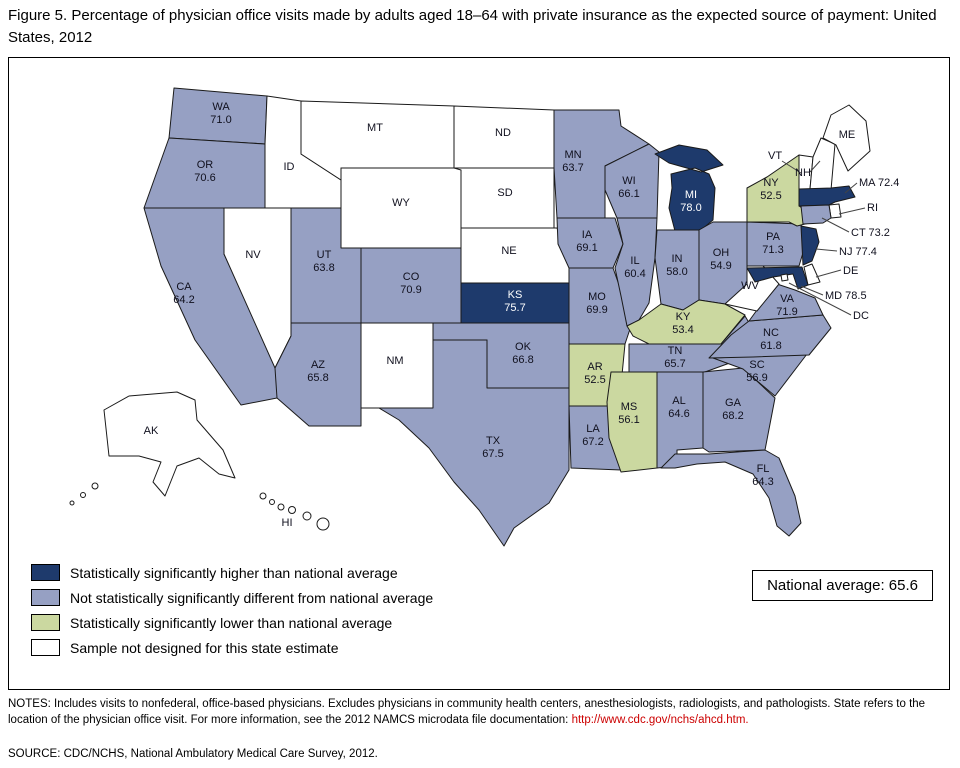 The width and height of the screenshot is (960, 768). What do you see at coordinates (720, 259) in the screenshot?
I see `state-label-oh: OH 54.9` at bounding box center [720, 259].